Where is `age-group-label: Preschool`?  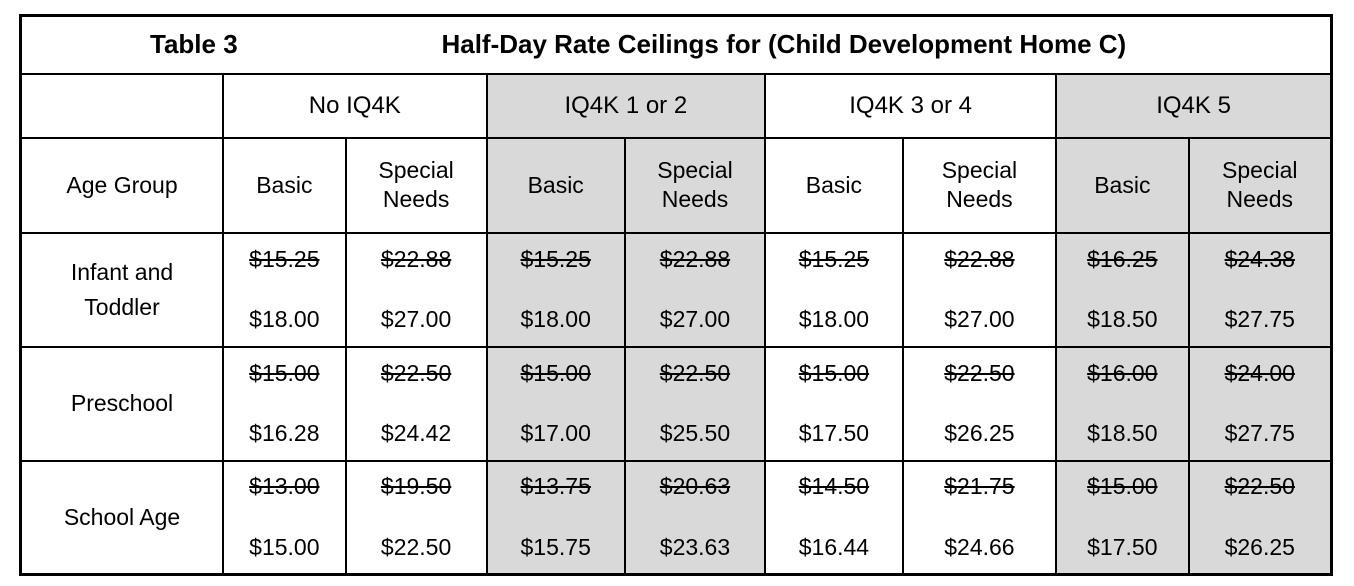 age-group-label: Preschool is located at coordinates (122, 403).